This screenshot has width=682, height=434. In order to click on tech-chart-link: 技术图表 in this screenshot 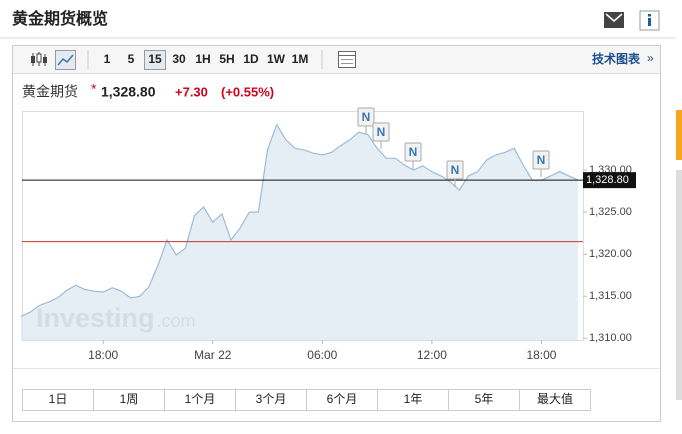, I will do `click(616, 58)`.